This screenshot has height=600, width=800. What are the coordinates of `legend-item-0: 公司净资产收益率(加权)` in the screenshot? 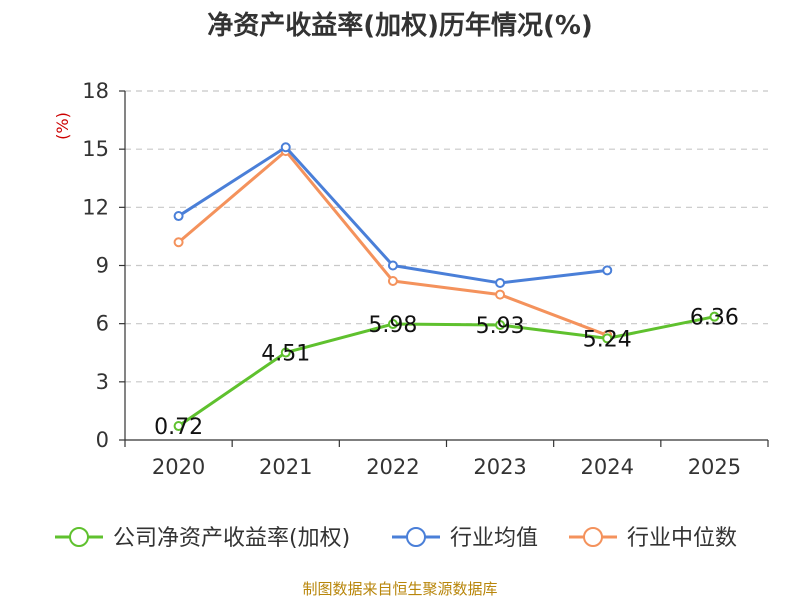 It's located at (202, 538).